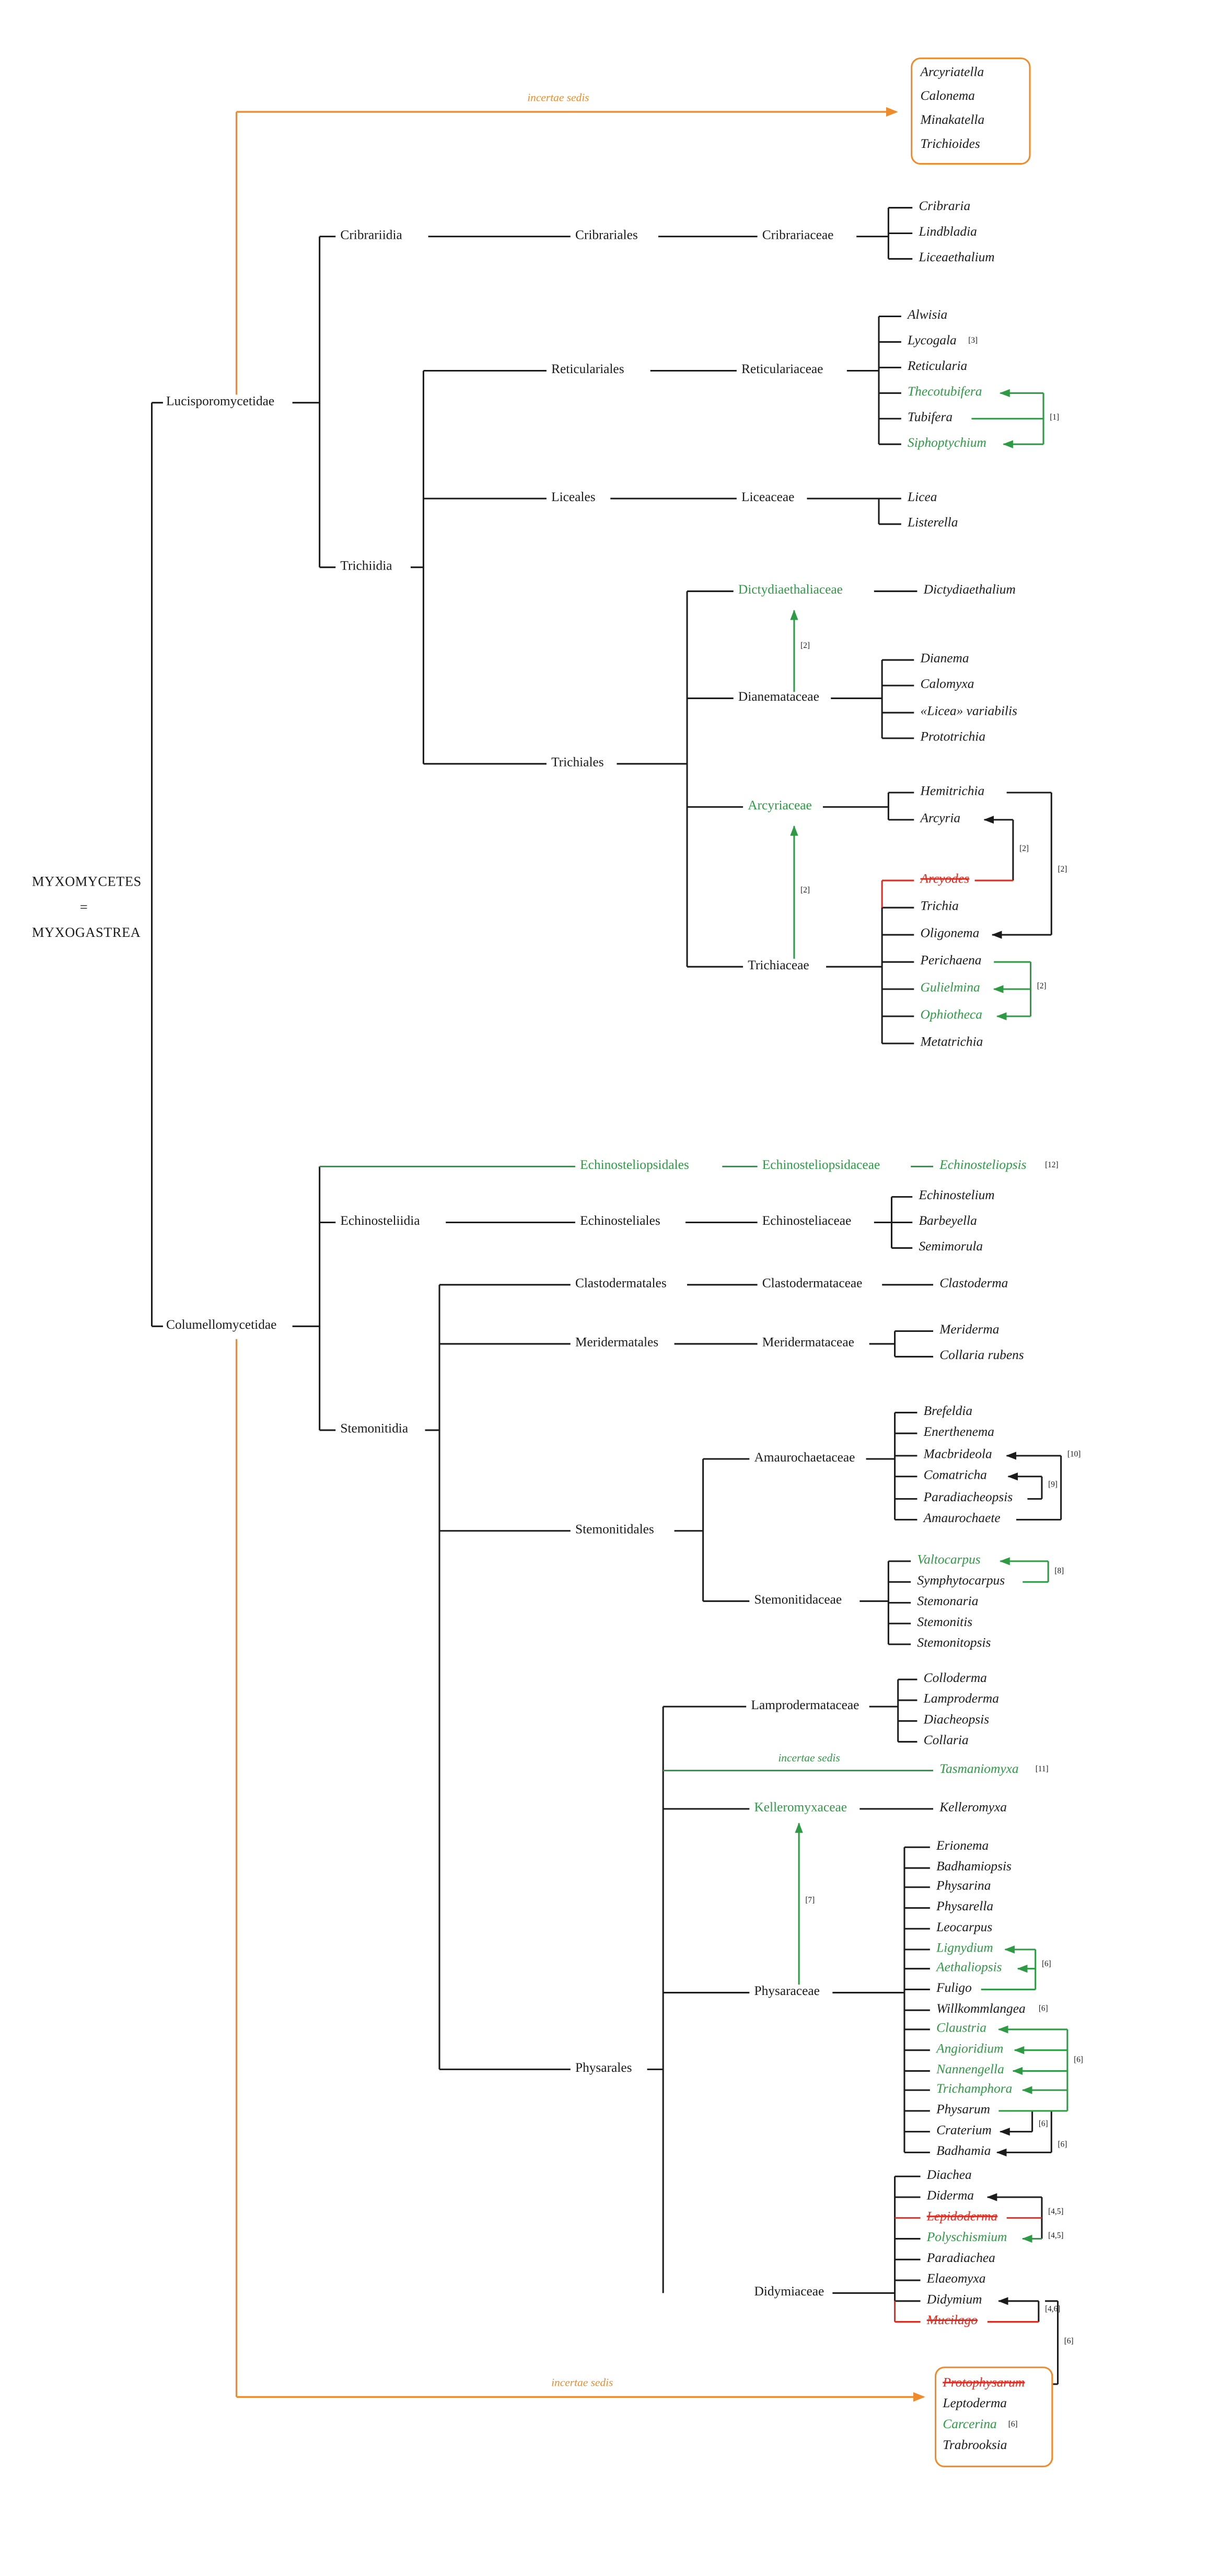 This screenshot has height=2576, width=1208. Describe the element at coordinates (808, 1342) in the screenshot. I see `family-meridermataceae: Meridermataceae` at that location.